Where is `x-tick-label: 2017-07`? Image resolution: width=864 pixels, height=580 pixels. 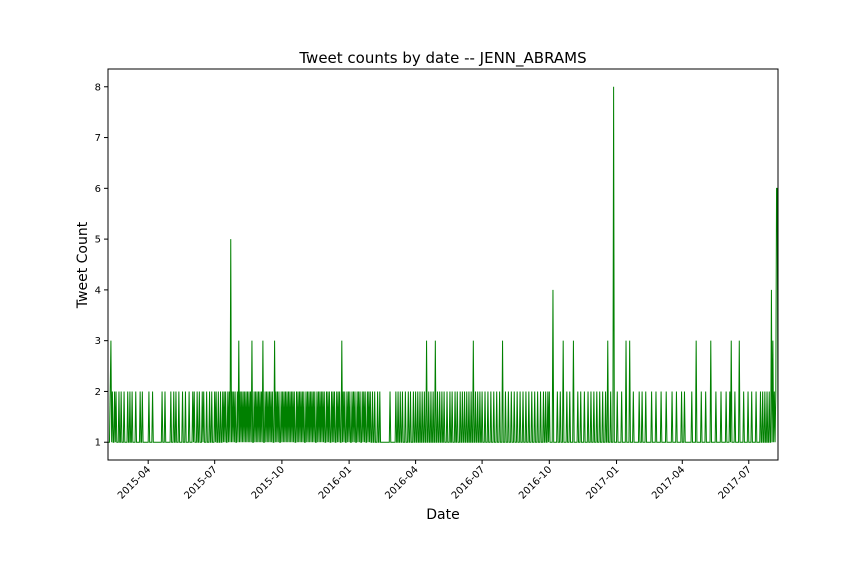 x-tick-label: 2017-07 is located at coordinates (735, 482).